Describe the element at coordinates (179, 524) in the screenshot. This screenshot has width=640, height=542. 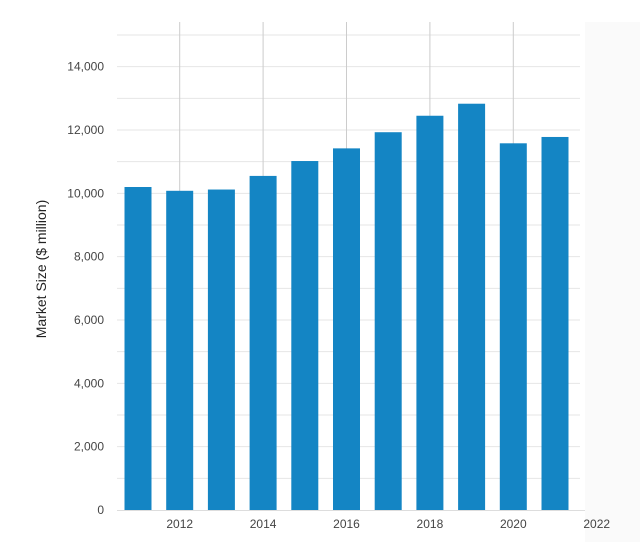
I see `x-tick-label: 2012` at that location.